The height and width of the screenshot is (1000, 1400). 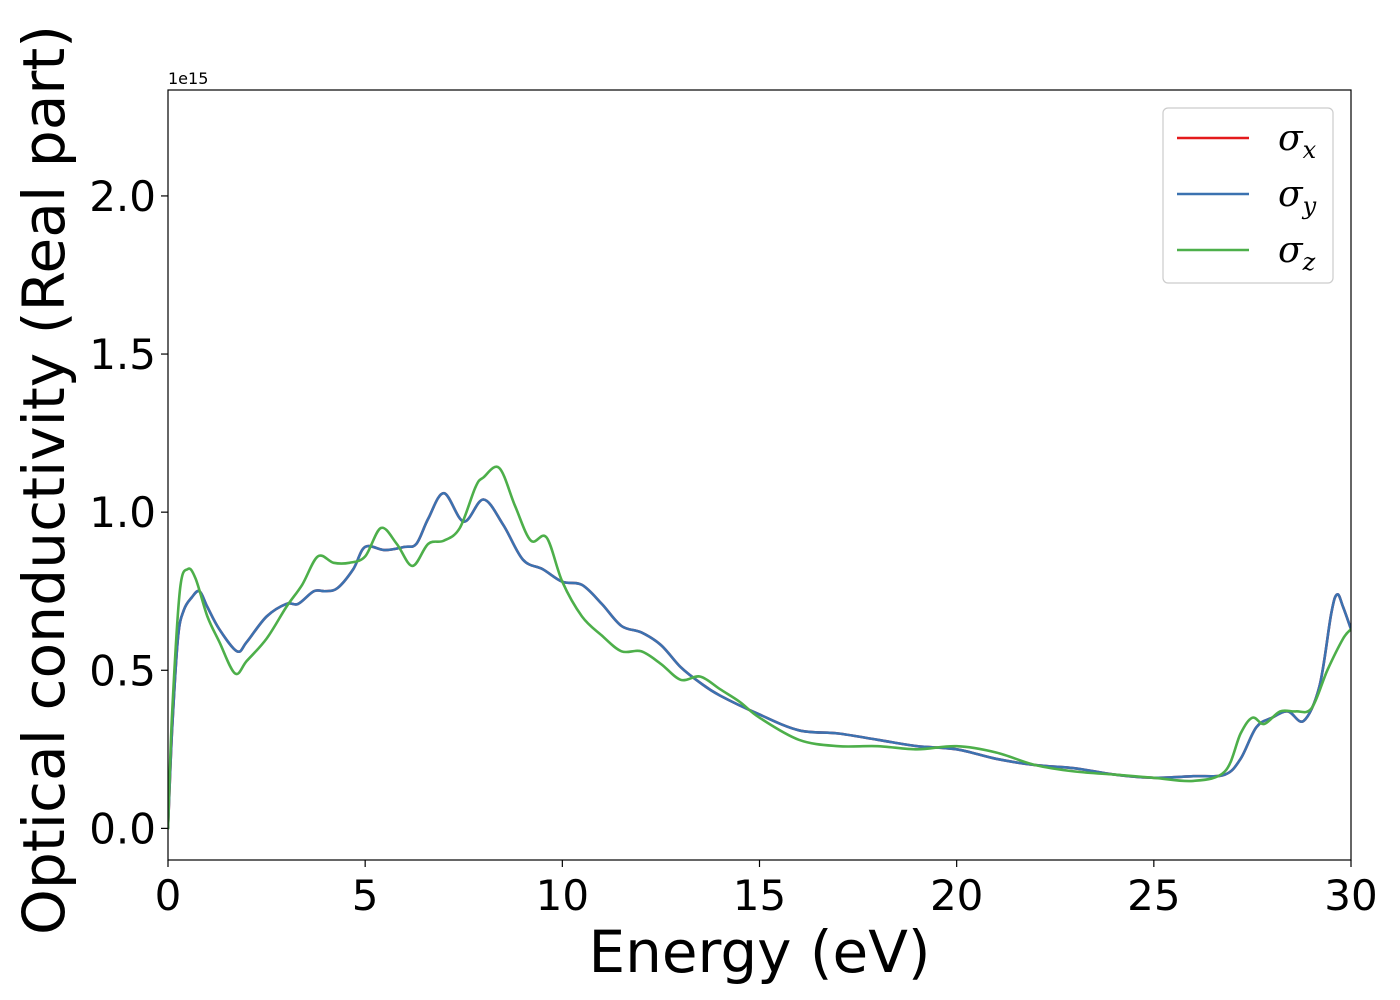 What do you see at coordinates (44, 480) in the screenshot?
I see `y-axis-label: Optical conductivity (Real part)` at bounding box center [44, 480].